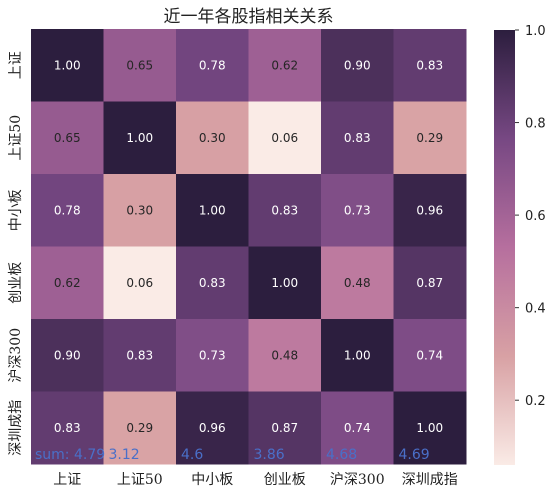 The image size is (549, 495). Describe the element at coordinates (357, 480) in the screenshot. I see `column-label: 沪深300` at that location.